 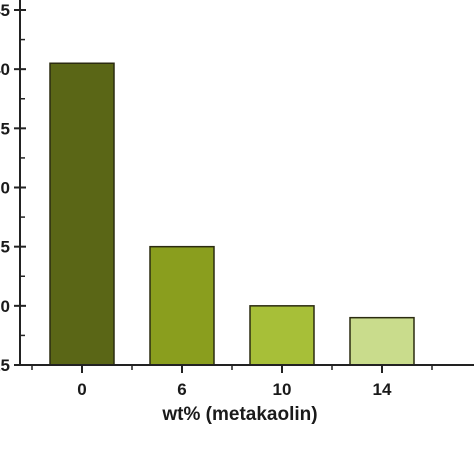 I want to click on x-ticks-group: 0 6 10 14, so click(x=232, y=382).